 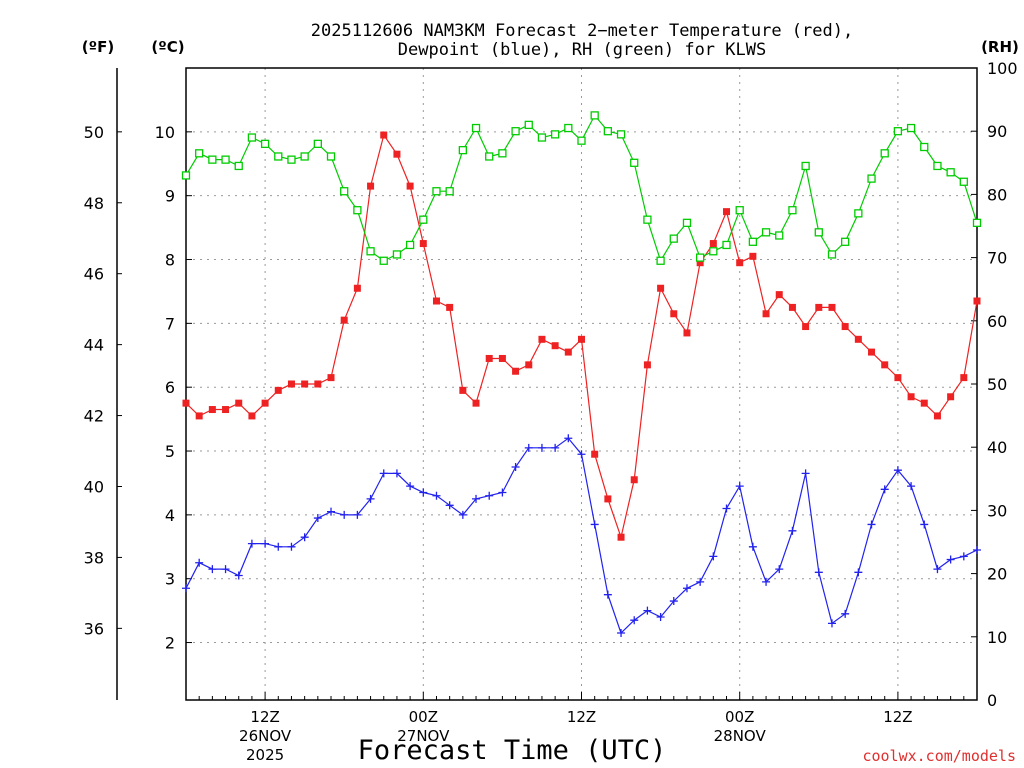 I want to click on x-tick-label: 00Z, so click(x=423, y=717).